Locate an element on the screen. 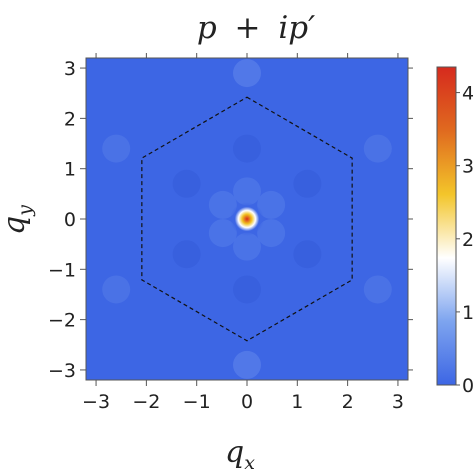 Image resolution: width=474 pixels, height=474 pixels. x-tick-label: −1 is located at coordinates (197, 402).